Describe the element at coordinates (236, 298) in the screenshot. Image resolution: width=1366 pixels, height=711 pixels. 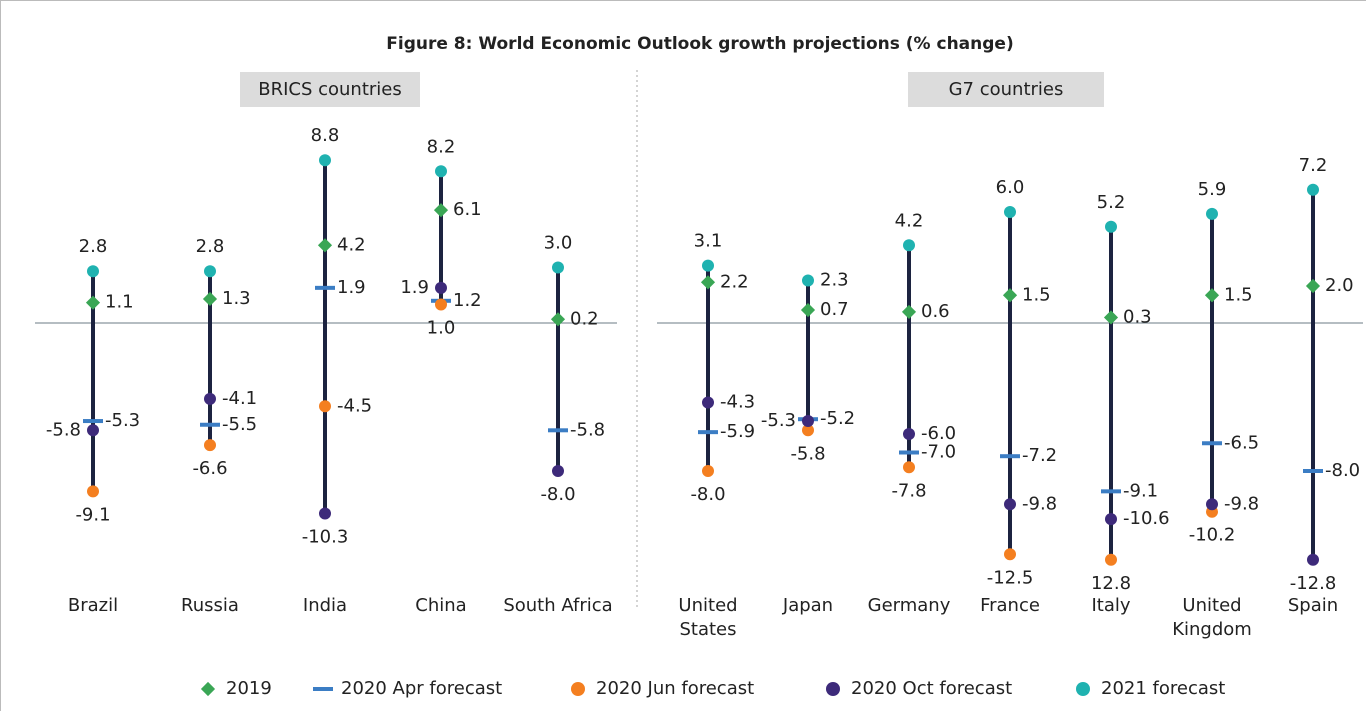
I see `data-label: 1.3` at that location.